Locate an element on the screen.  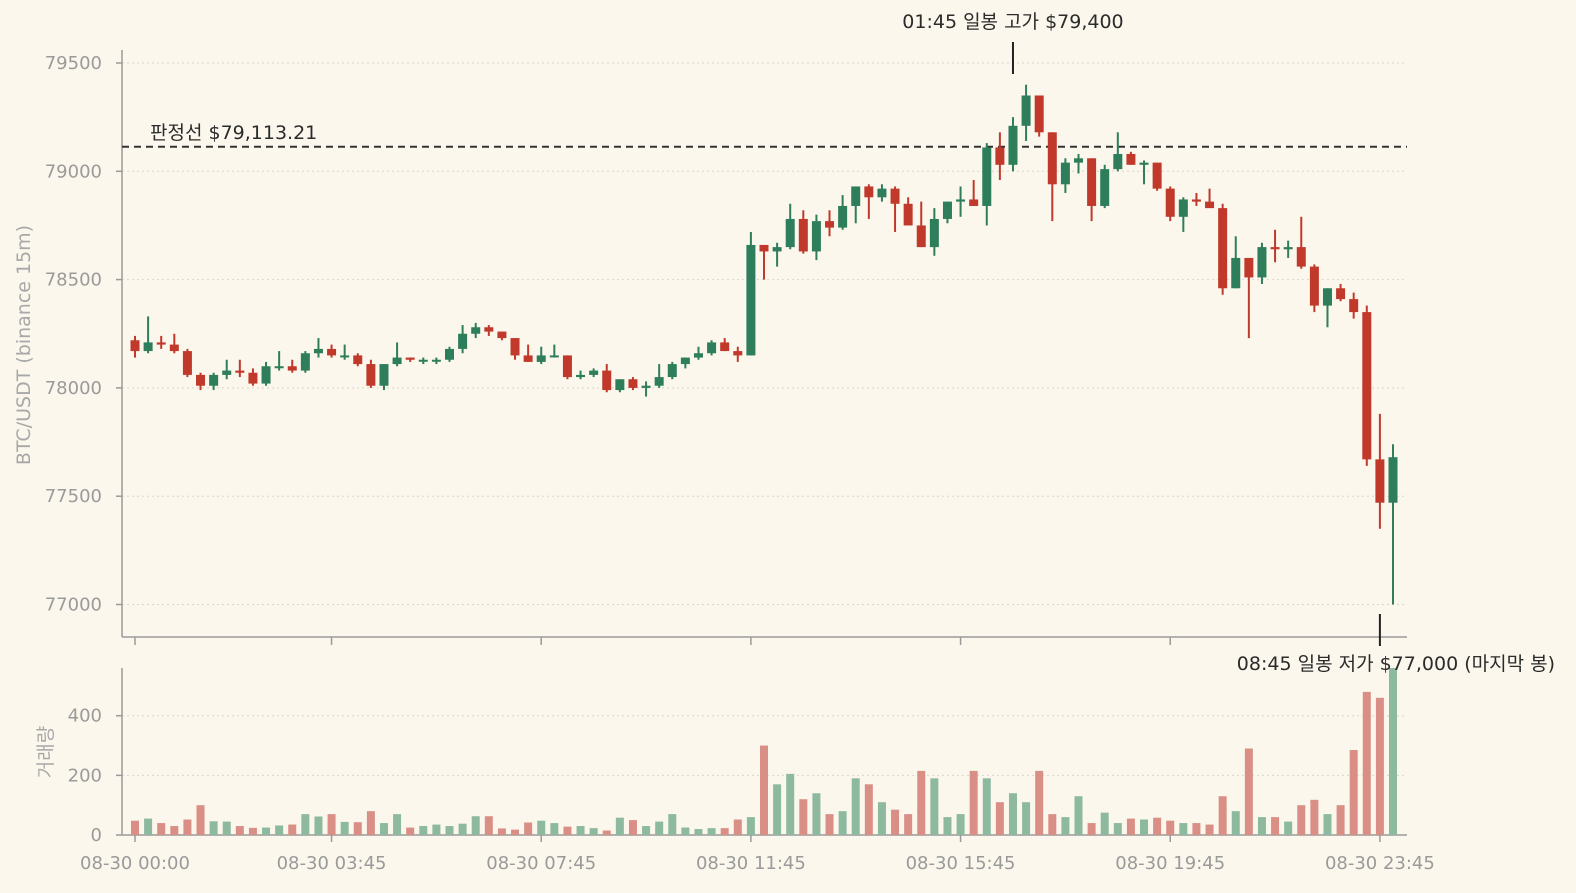
x-tick-label: 08-30 23:45 is located at coordinates (1380, 863).